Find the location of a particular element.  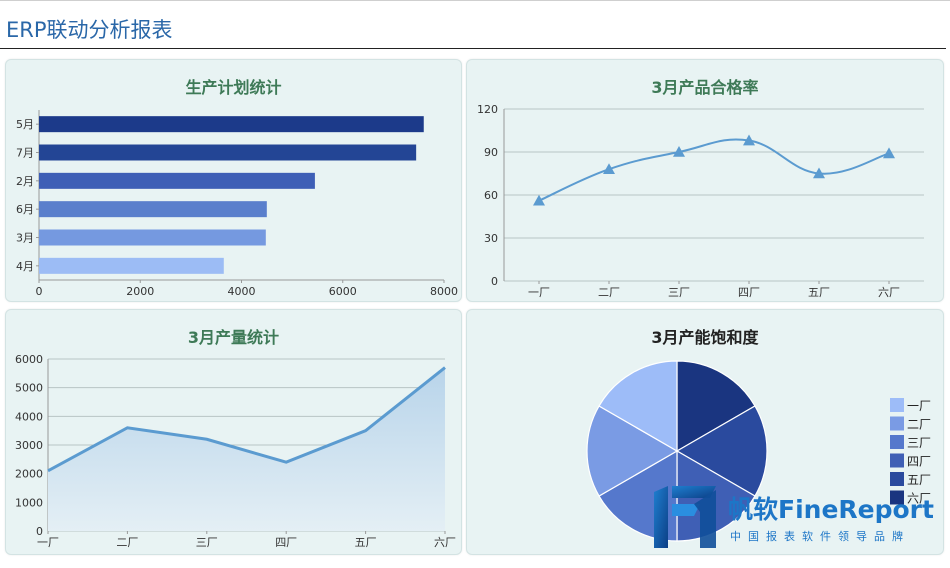

output-title: 3月产量统计 is located at coordinates (233, 337).